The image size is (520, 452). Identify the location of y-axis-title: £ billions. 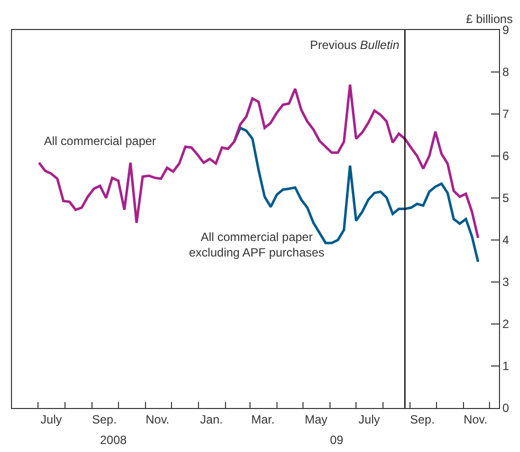
(489, 19).